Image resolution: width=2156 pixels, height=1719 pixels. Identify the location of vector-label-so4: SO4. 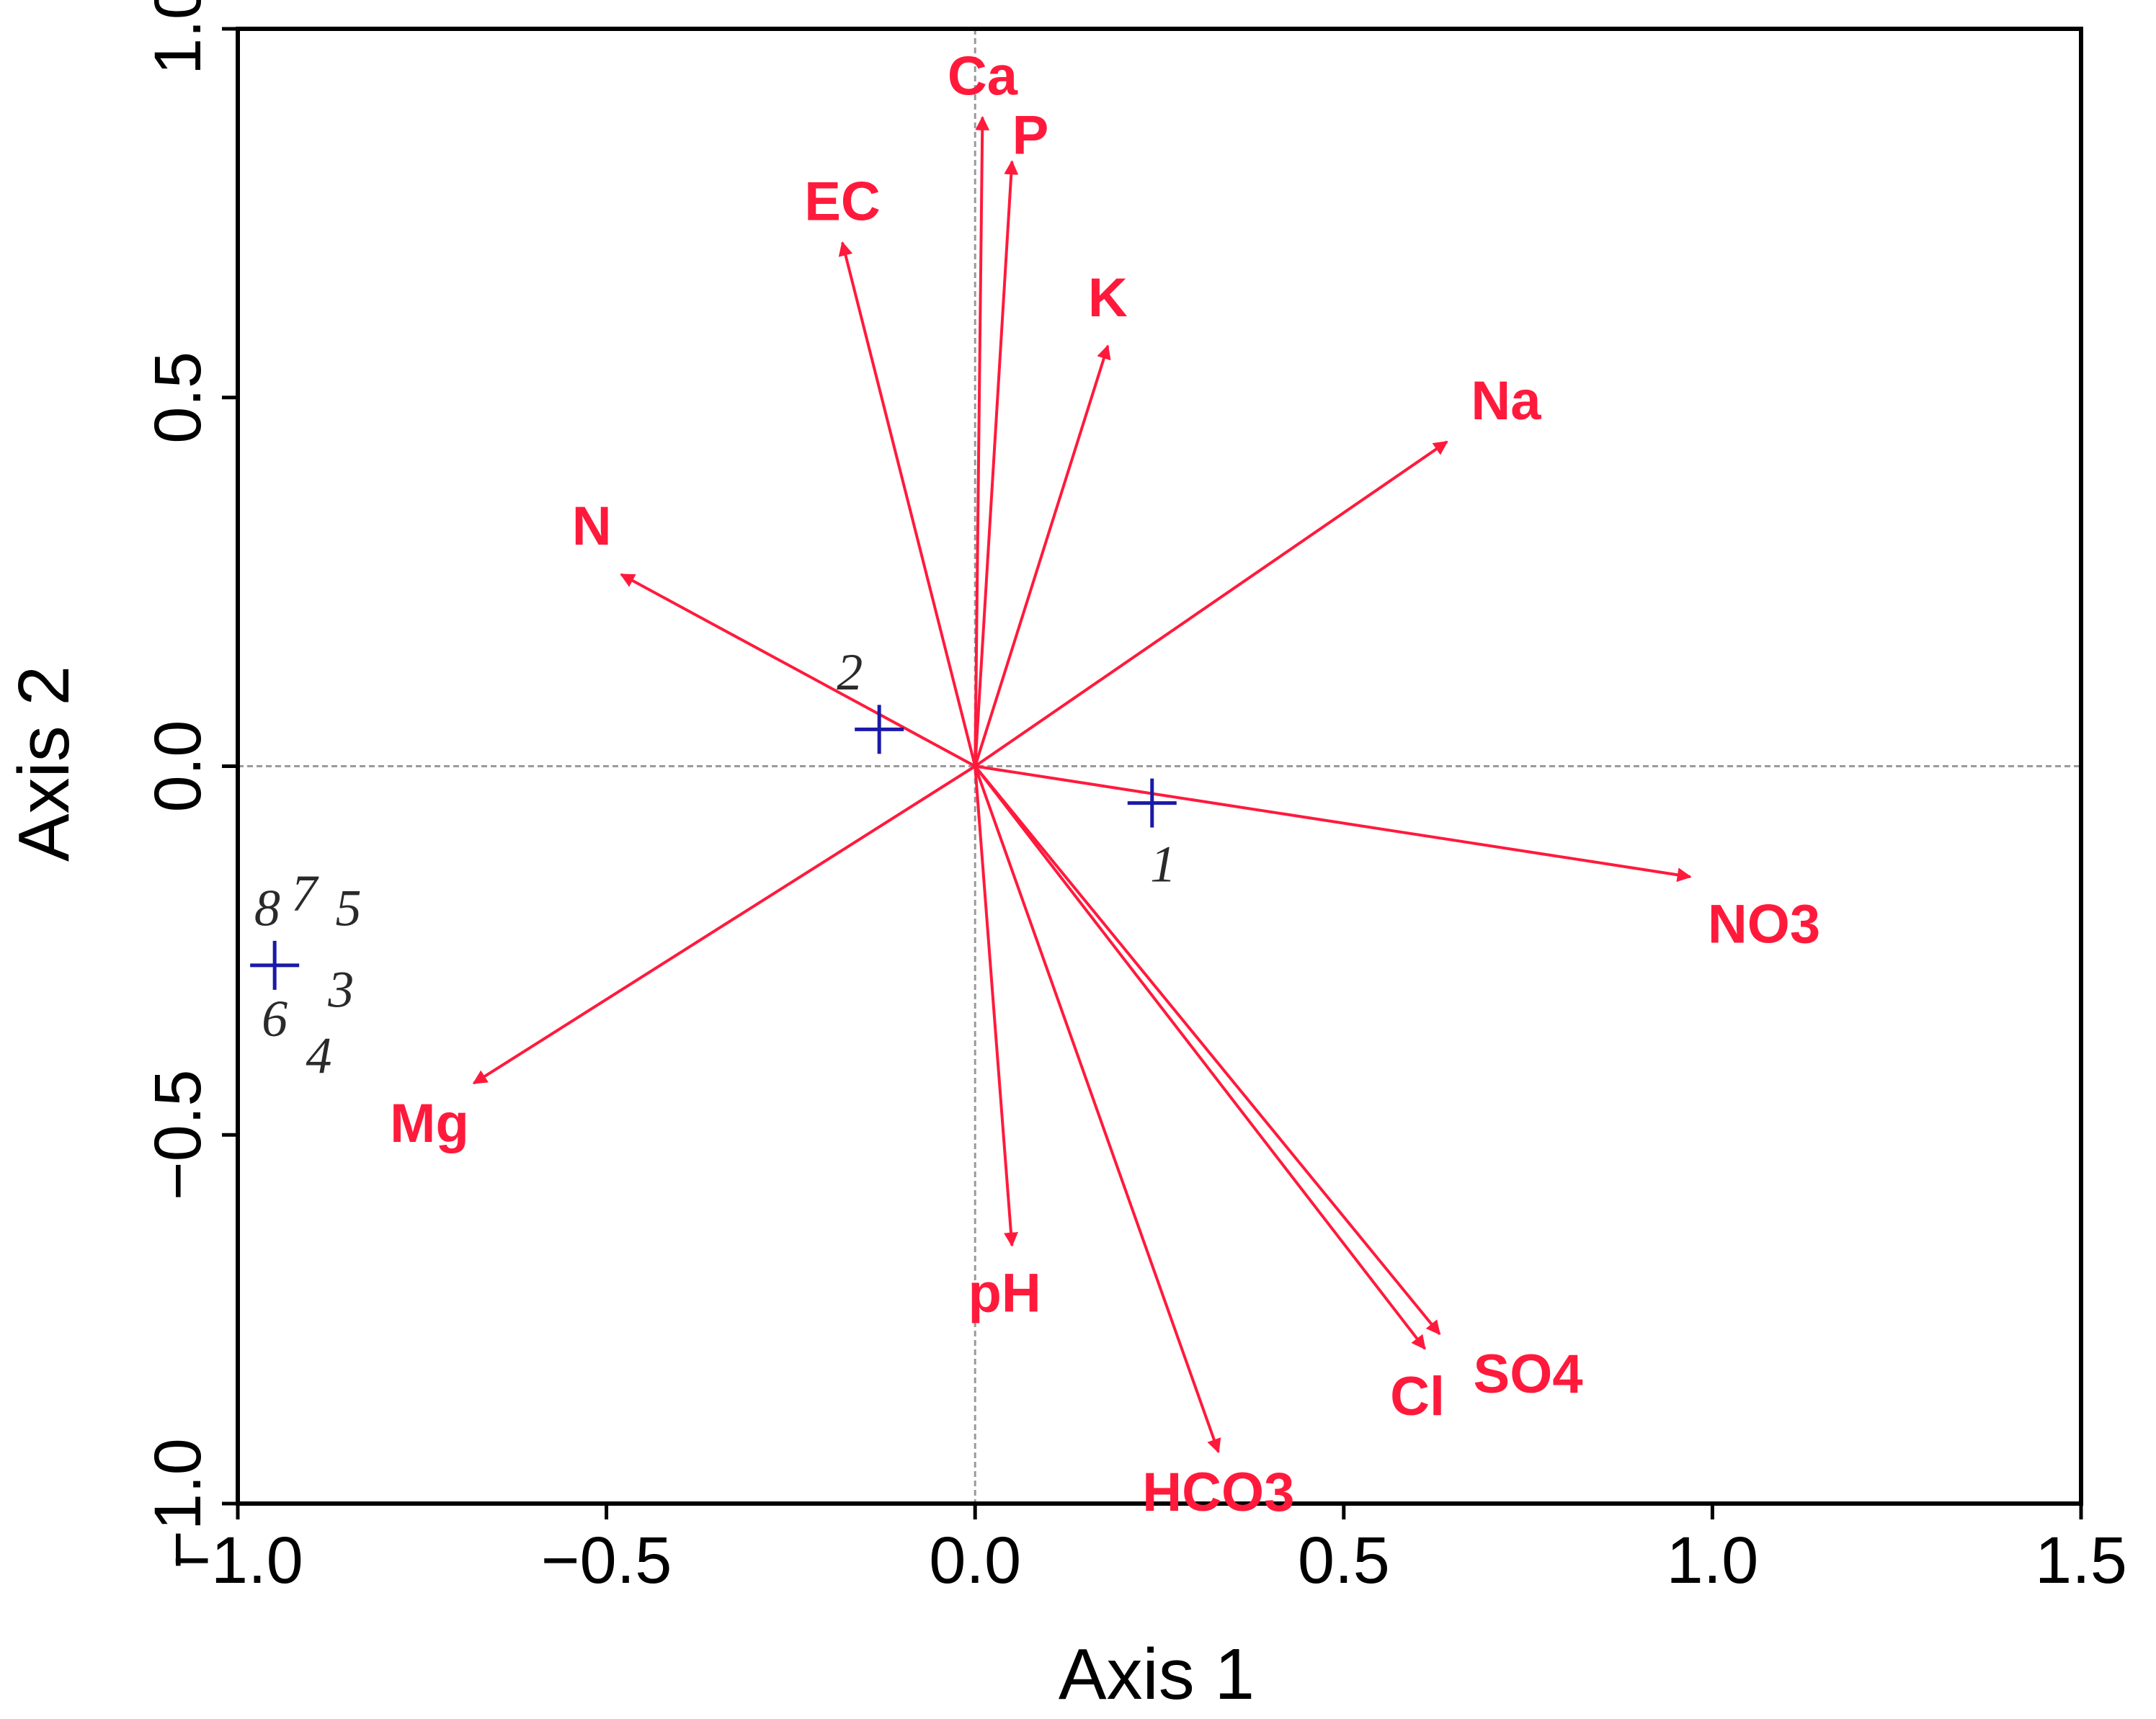
(1529, 1374).